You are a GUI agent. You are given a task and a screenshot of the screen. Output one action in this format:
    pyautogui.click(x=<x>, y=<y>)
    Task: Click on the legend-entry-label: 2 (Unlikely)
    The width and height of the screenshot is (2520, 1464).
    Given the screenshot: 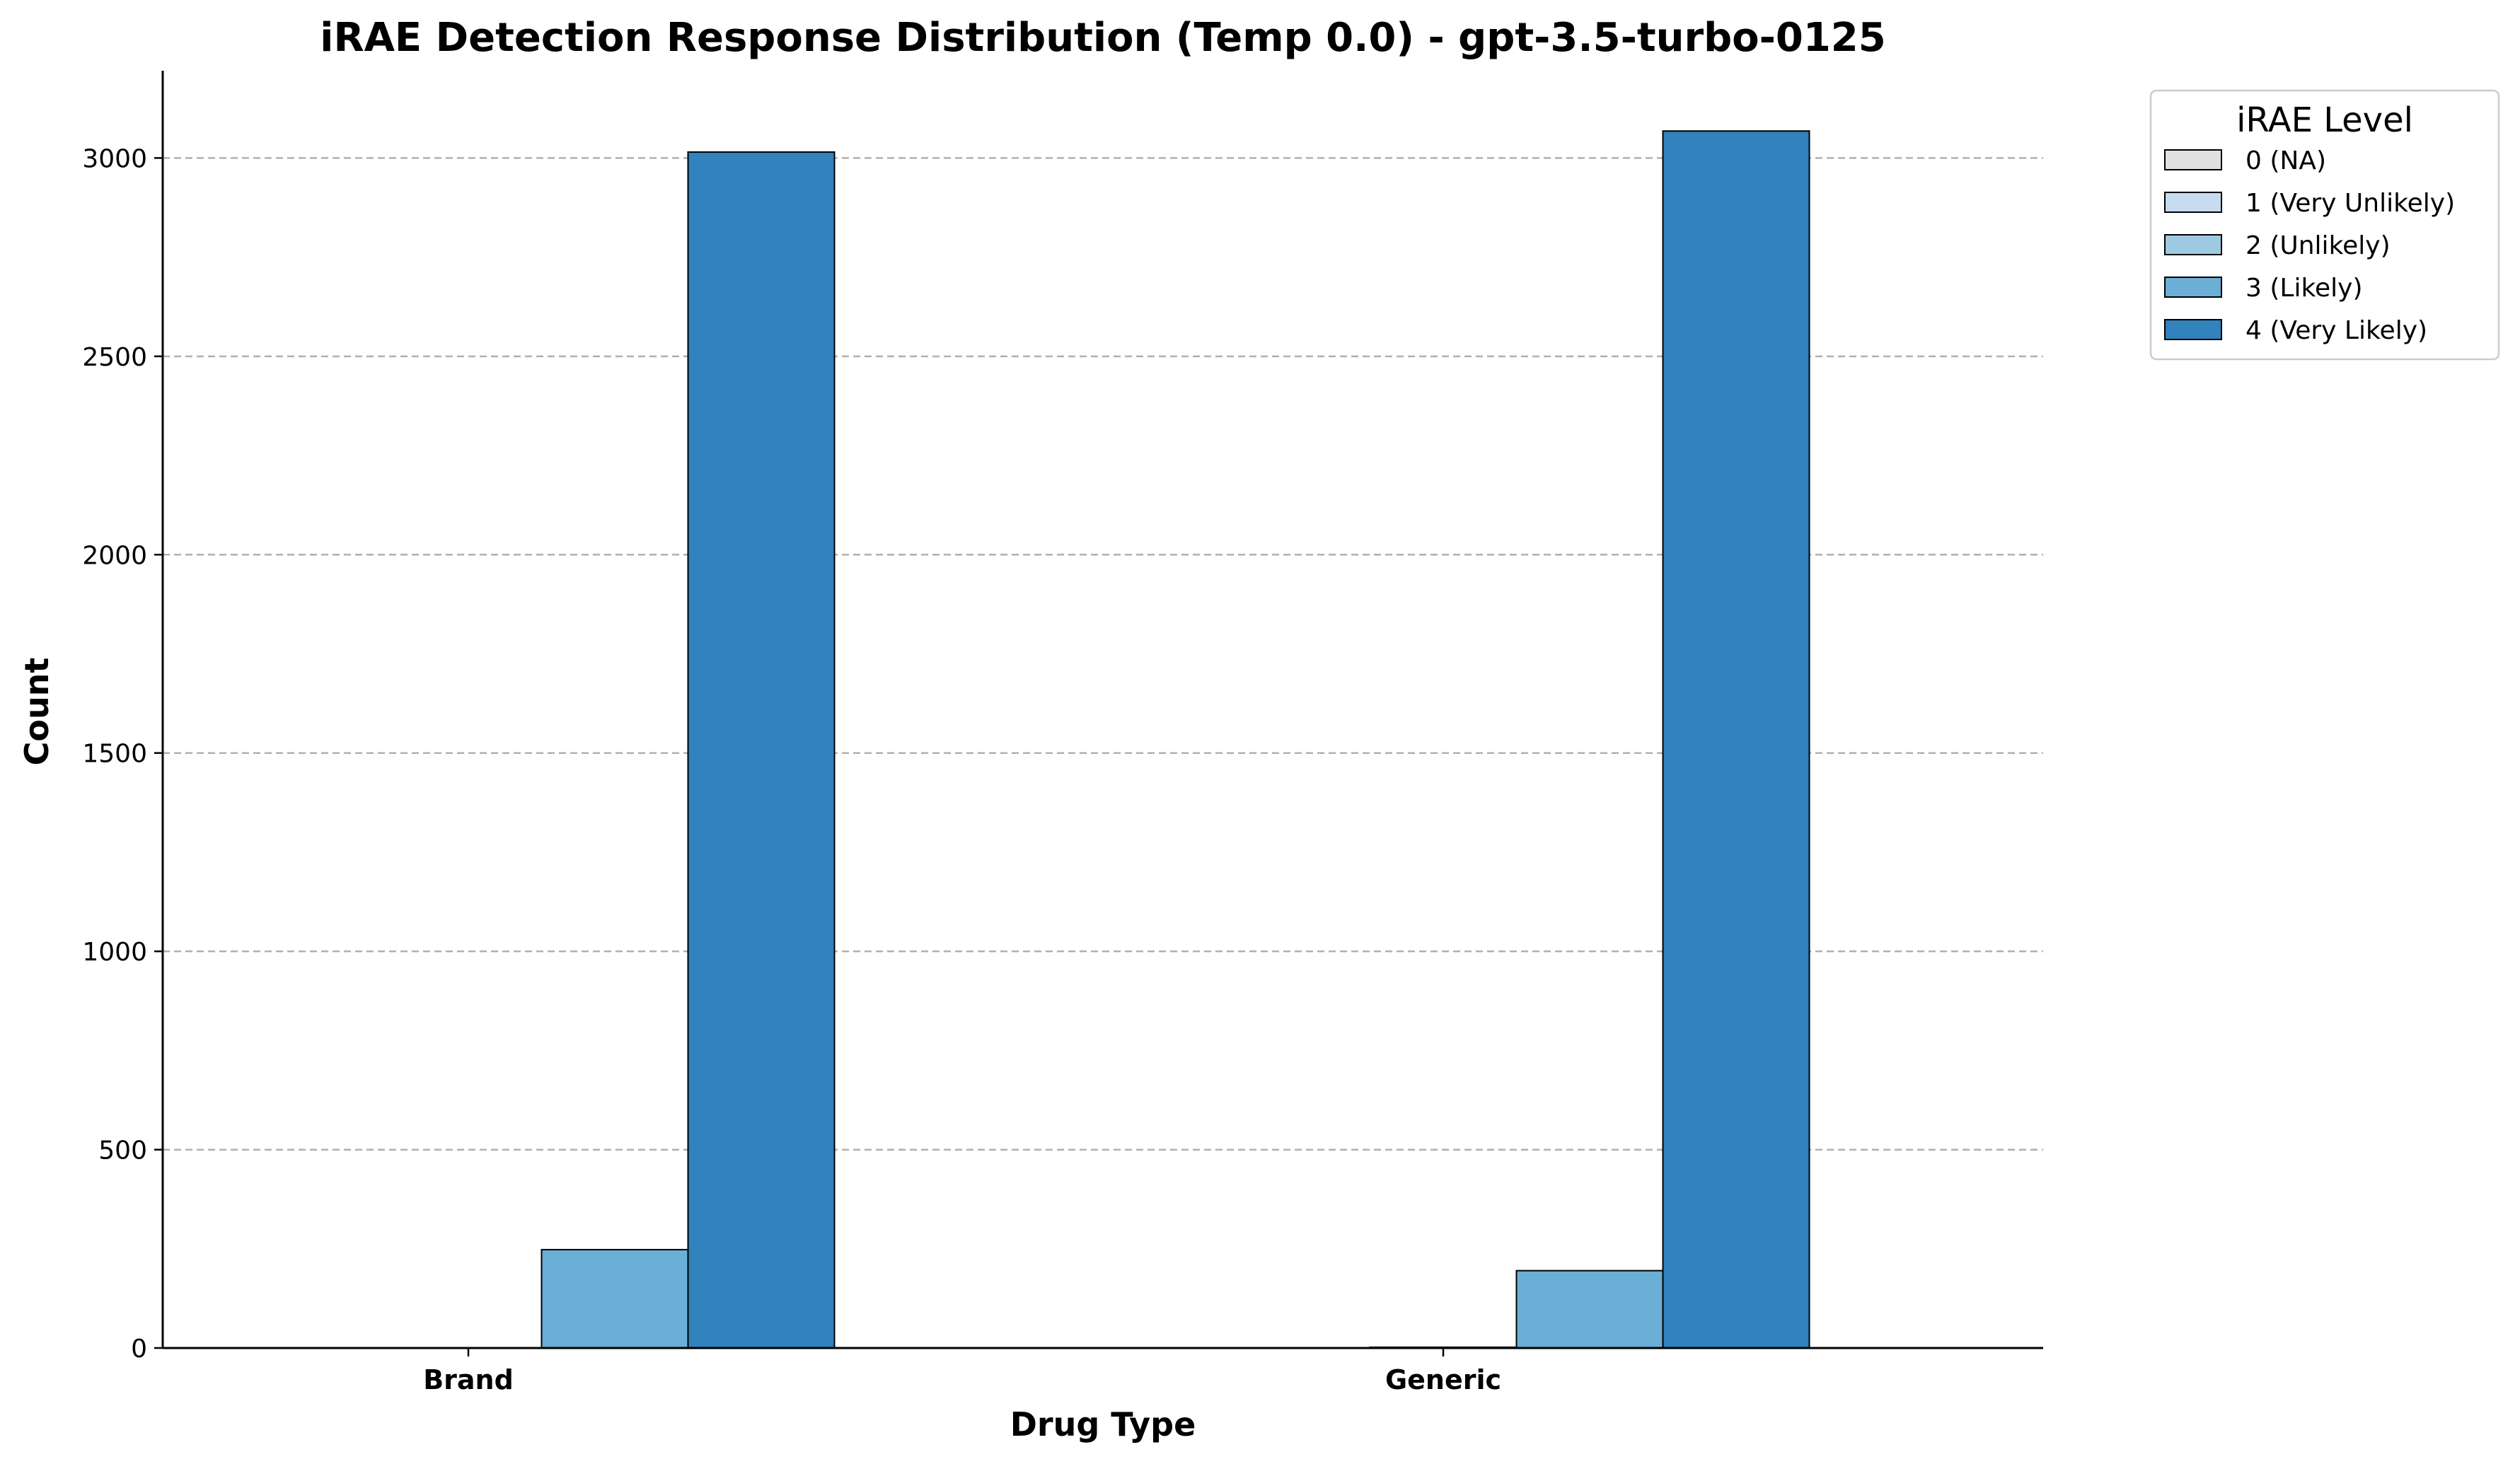 What is the action you would take?
    pyautogui.click(x=2318, y=245)
    